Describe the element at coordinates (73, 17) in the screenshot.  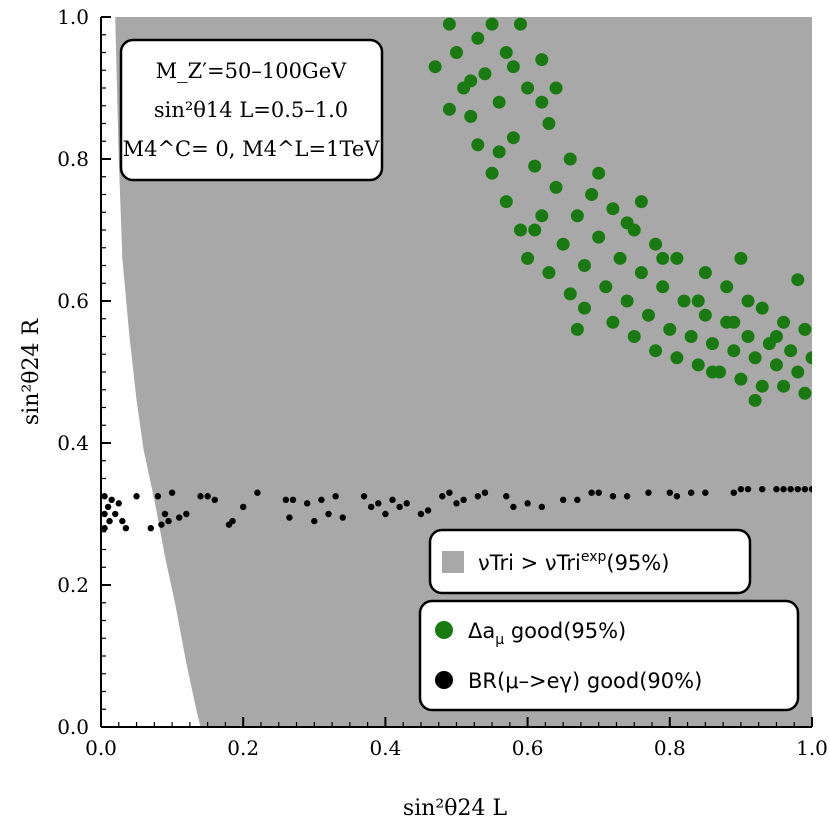
I see `y-tick-label: 1.0` at that location.